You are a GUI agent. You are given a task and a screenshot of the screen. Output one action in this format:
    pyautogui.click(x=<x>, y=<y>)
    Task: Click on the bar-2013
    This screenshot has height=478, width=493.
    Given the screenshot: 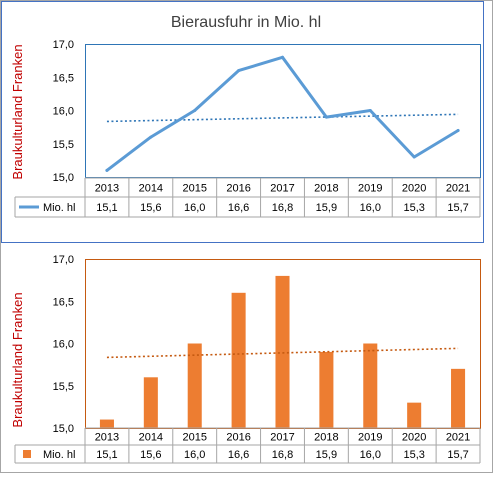 What is the action you would take?
    pyautogui.click(x=106, y=423)
    